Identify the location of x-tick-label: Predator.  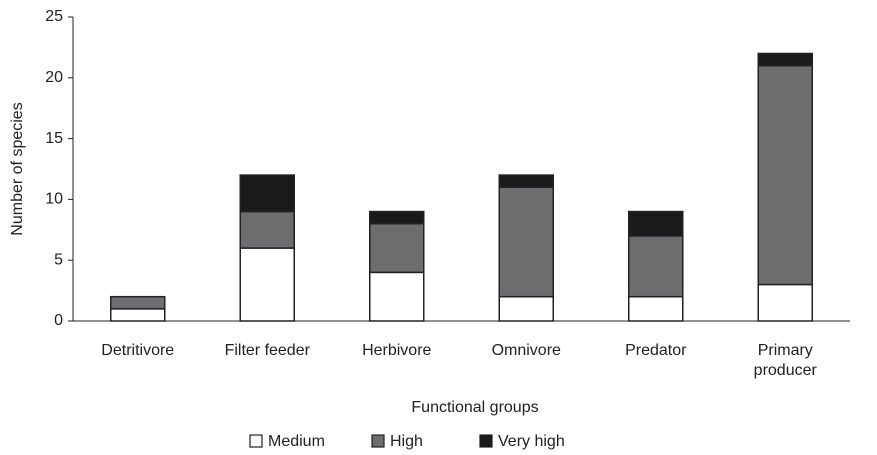
(656, 350).